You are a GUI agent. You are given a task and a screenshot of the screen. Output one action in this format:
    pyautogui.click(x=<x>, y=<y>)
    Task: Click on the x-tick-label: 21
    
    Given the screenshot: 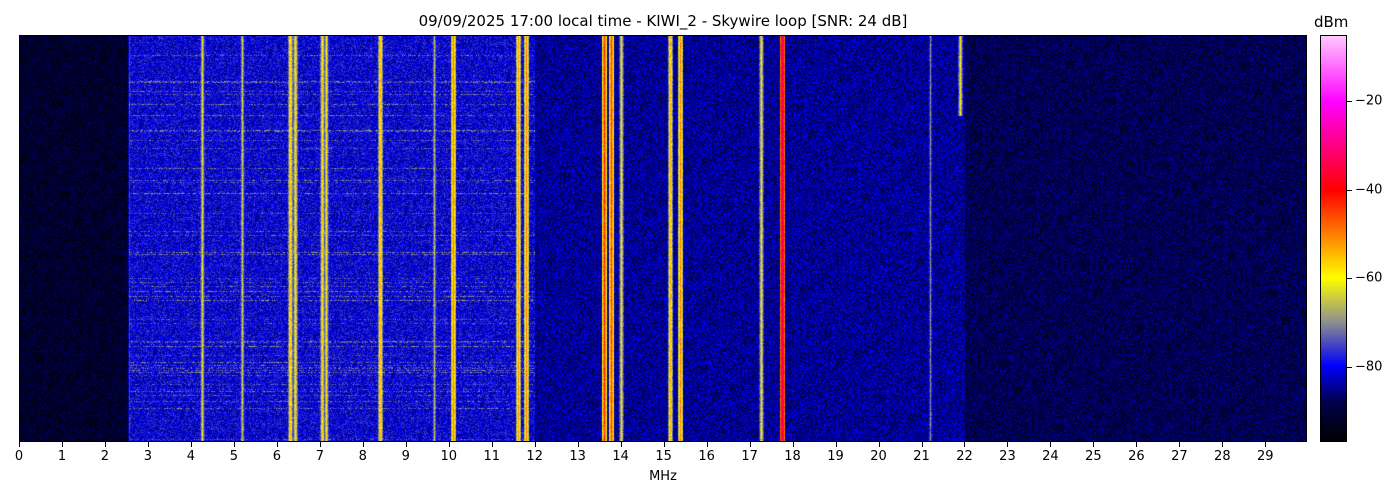 What is the action you would take?
    pyautogui.click(x=921, y=456)
    